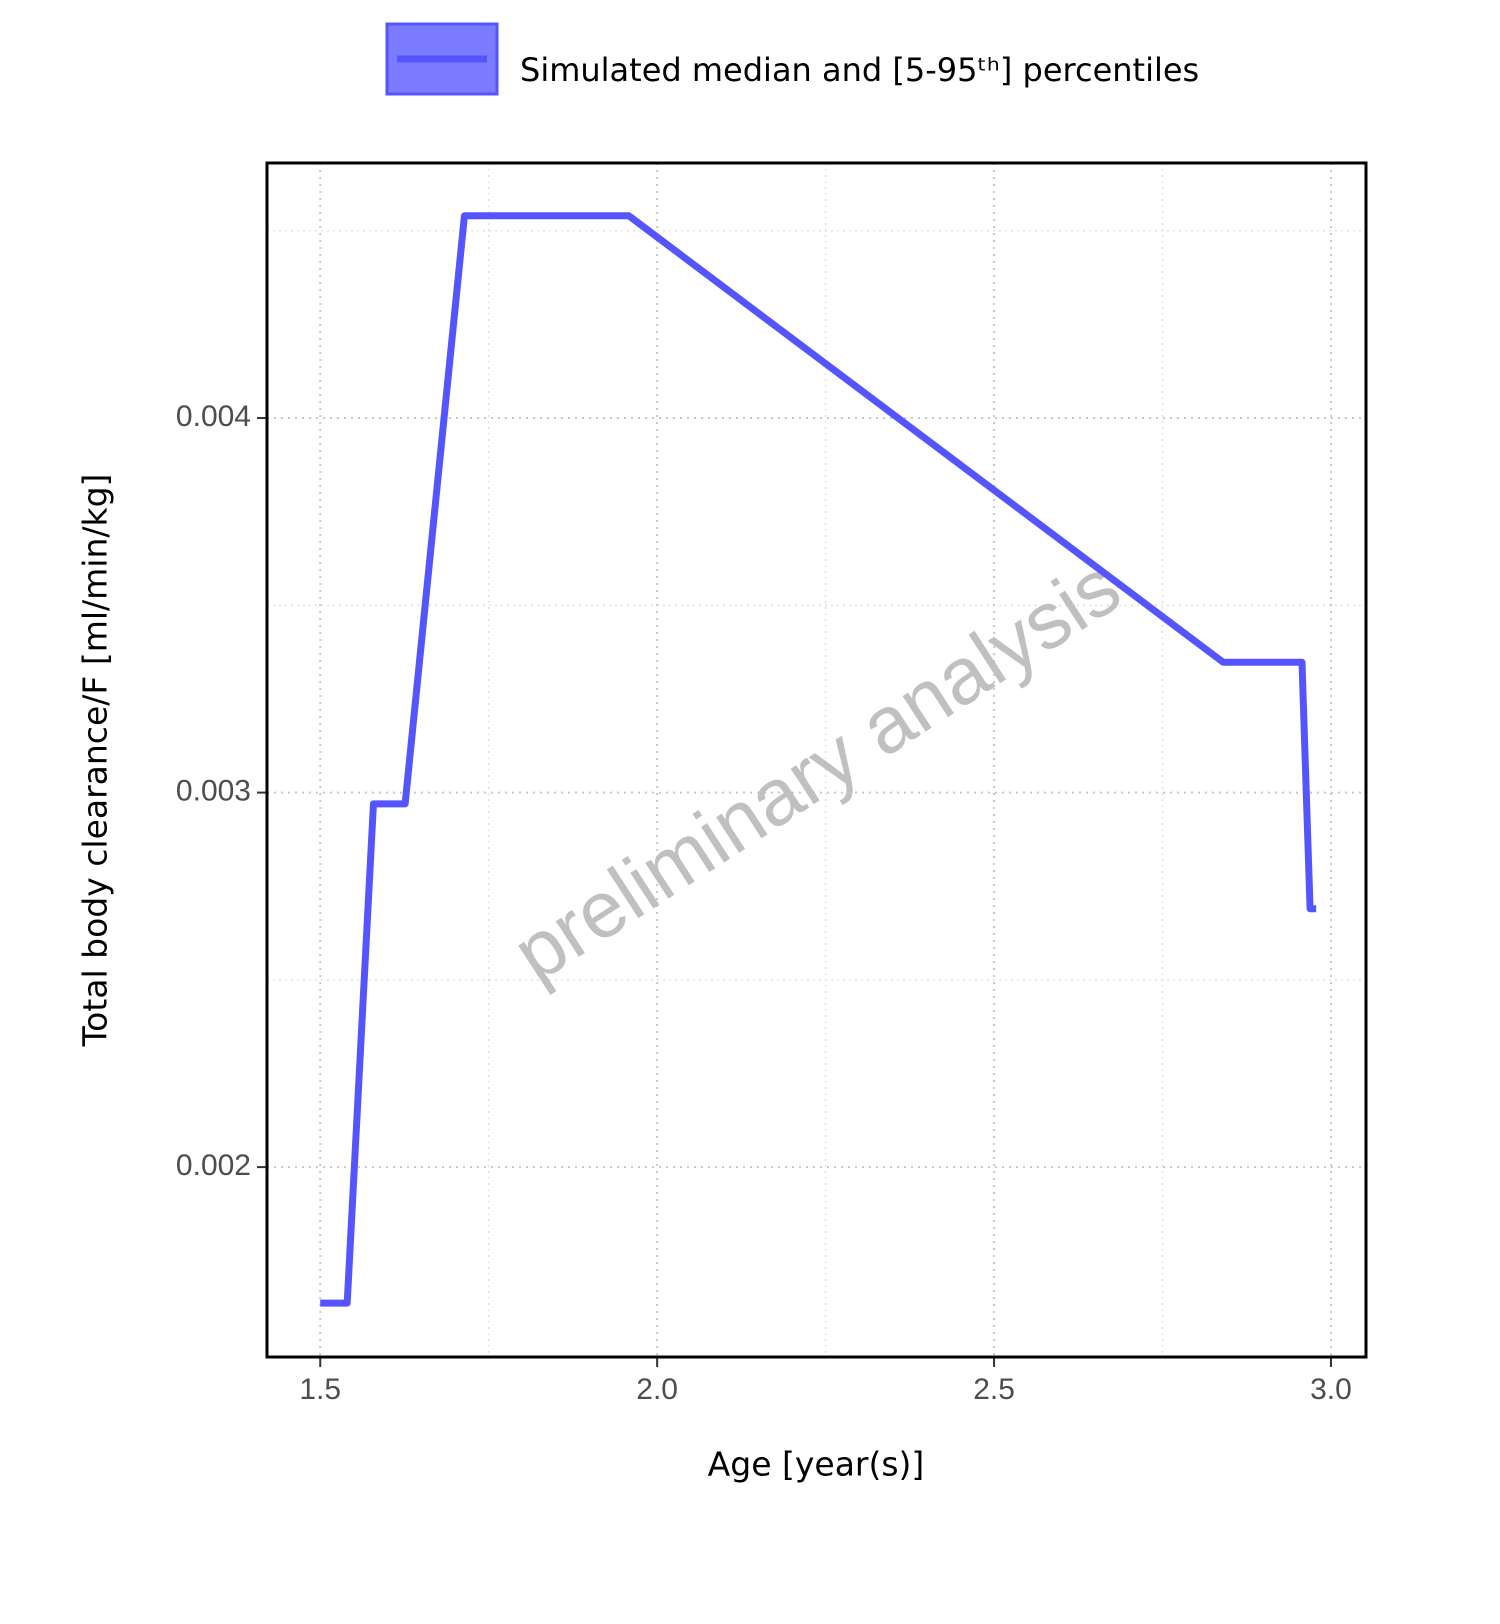 The width and height of the screenshot is (1500, 1624). I want to click on y-tick-label: 0.004, so click(213, 416).